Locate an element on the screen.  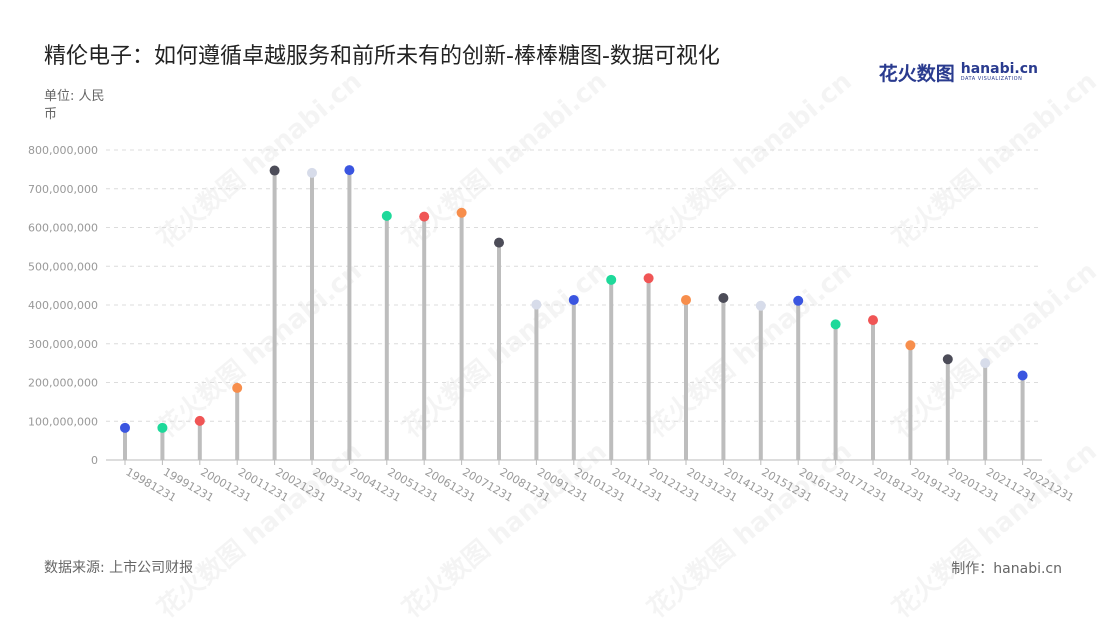
logo-text-en: hanabi.cn is located at coordinates (999, 69).